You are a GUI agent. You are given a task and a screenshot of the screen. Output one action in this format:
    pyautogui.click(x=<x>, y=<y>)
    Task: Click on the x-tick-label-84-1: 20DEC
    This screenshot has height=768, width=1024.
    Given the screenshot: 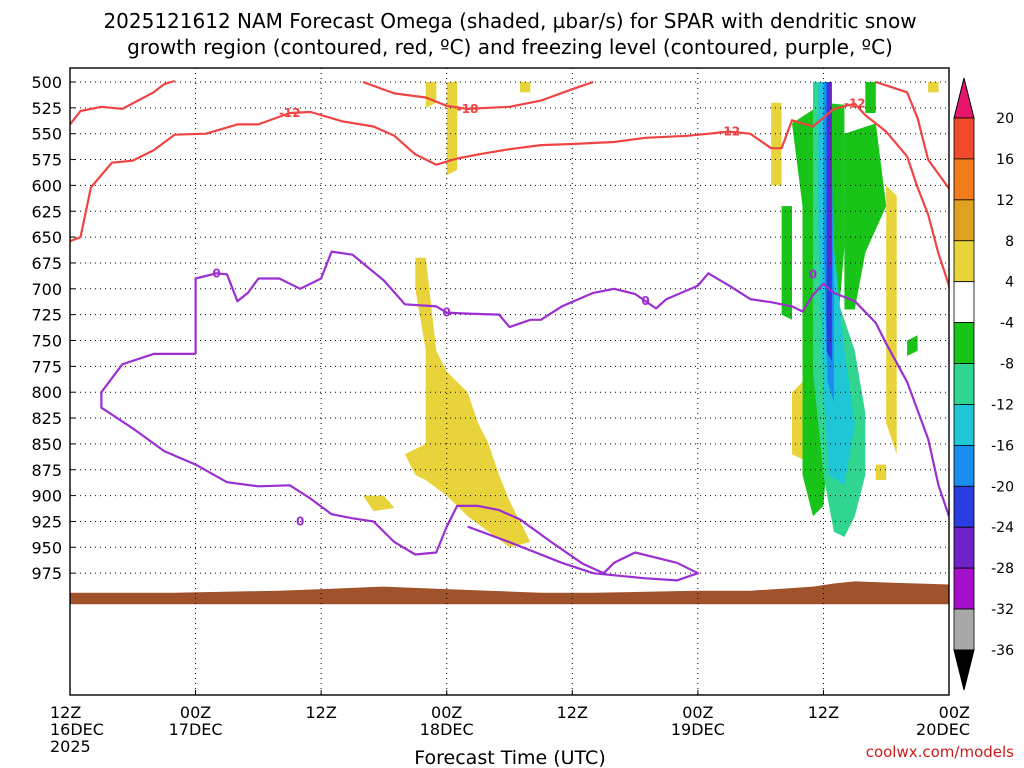 What is the action you would take?
    pyautogui.click(x=943, y=729)
    